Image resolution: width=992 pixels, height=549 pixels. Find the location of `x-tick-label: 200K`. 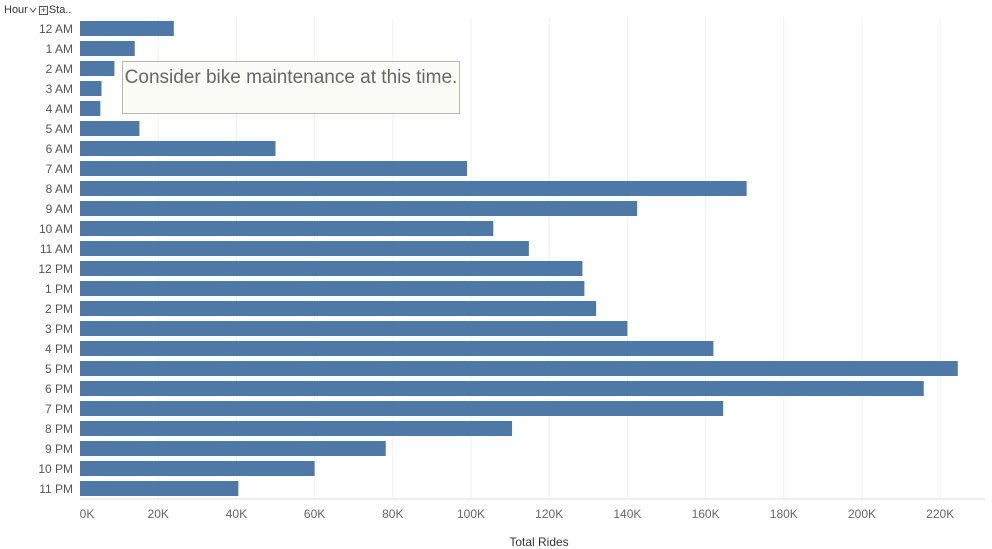

x-tick-label: 200K is located at coordinates (862, 514).